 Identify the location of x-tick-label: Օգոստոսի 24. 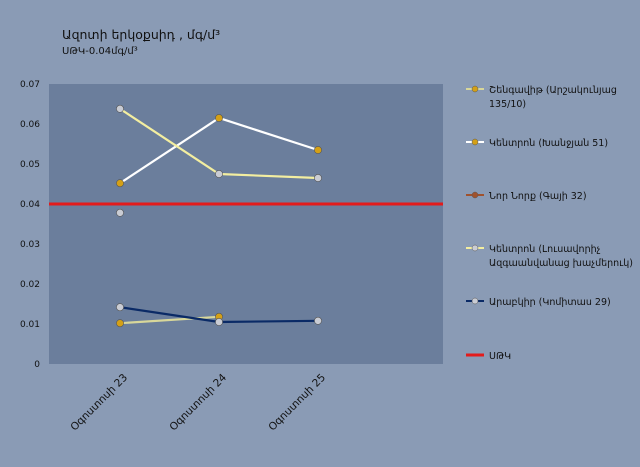
(198, 402).